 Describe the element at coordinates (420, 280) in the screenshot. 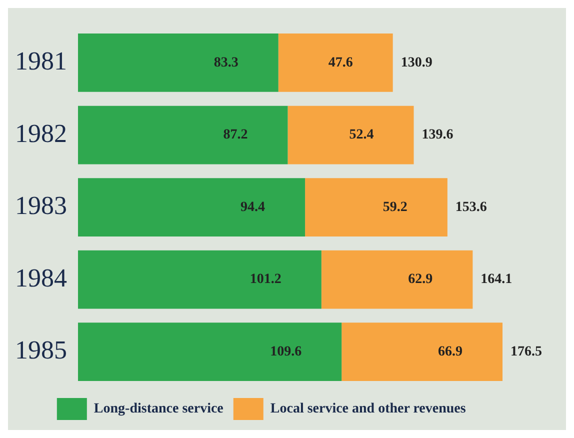

I see `data-label: 62.9` at that location.